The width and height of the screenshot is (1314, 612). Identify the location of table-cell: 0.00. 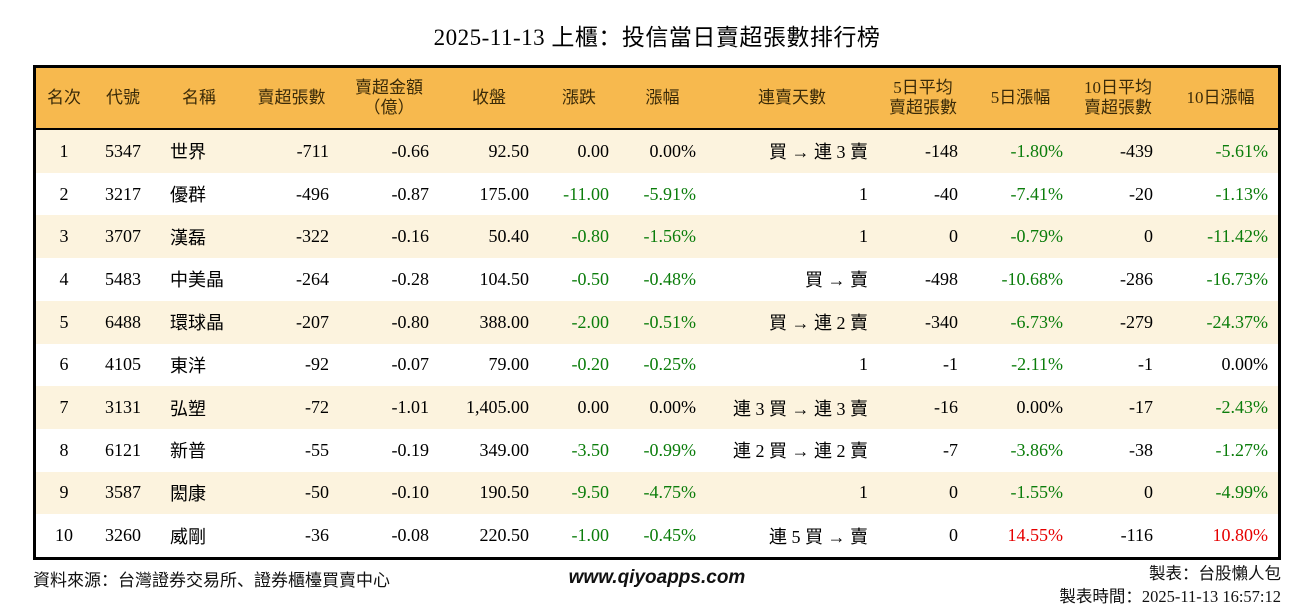
(593, 150).